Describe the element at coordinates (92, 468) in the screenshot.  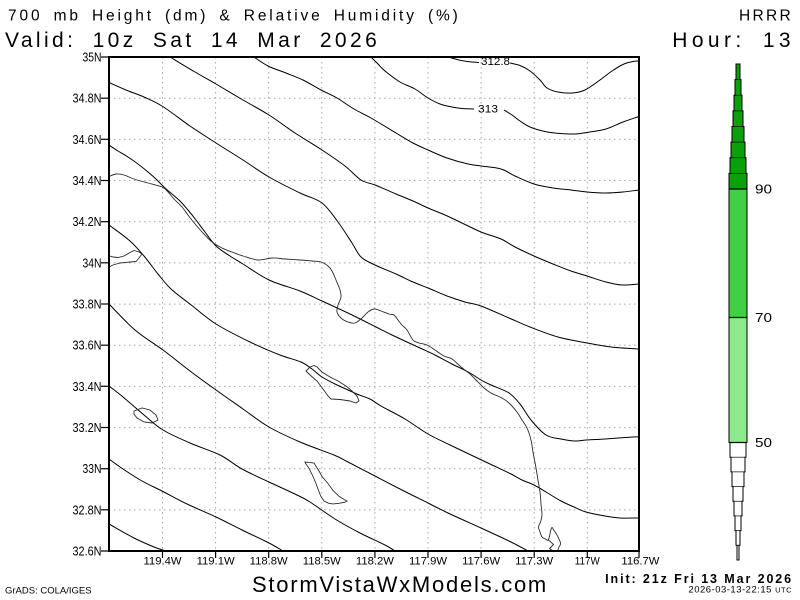
I see `svg-text: 33N` at that location.